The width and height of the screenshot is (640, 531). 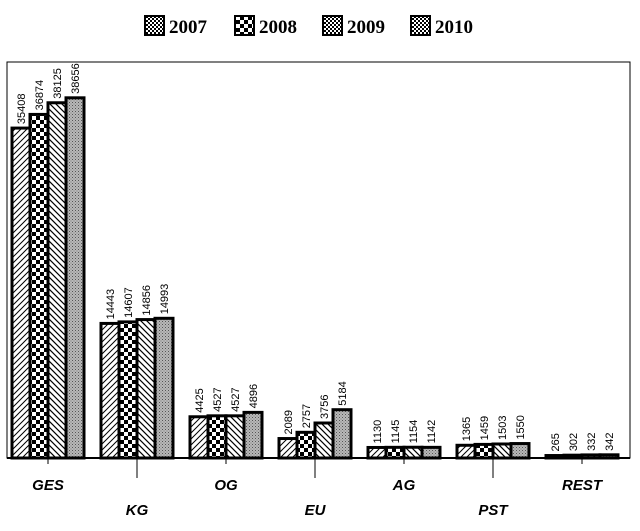 I want to click on value-label-rest-2008: 302, so click(x=574, y=442).